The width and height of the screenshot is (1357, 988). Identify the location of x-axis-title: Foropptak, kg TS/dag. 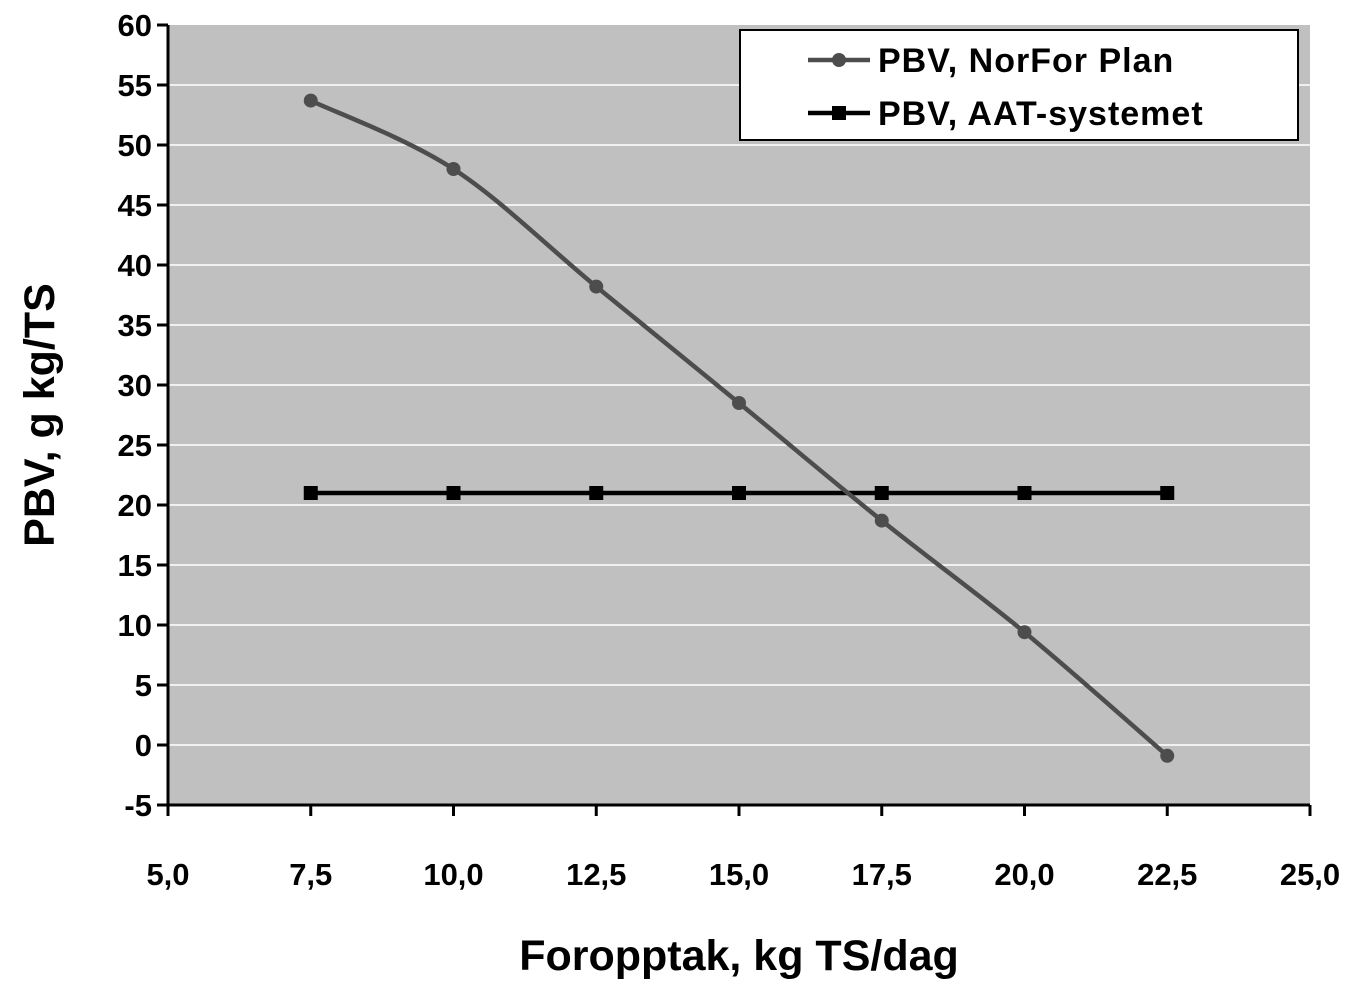
(739, 956).